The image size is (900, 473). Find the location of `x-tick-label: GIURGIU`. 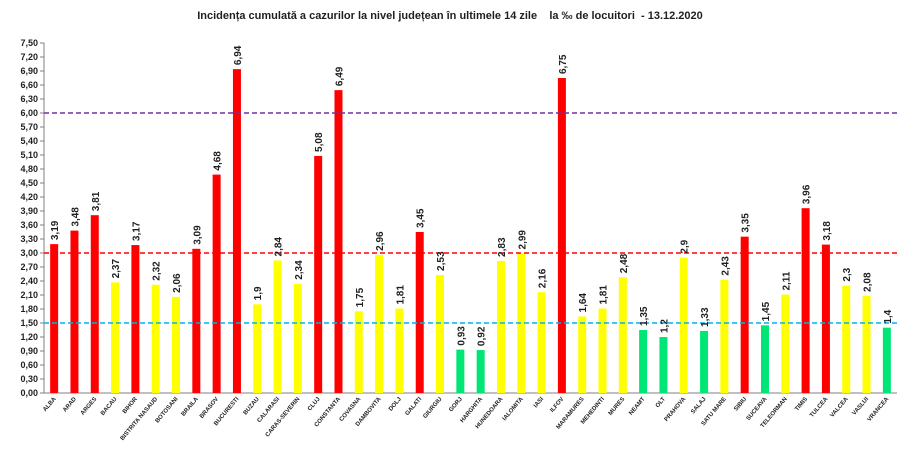

x-tick-label: GIURGIU is located at coordinates (432, 408).